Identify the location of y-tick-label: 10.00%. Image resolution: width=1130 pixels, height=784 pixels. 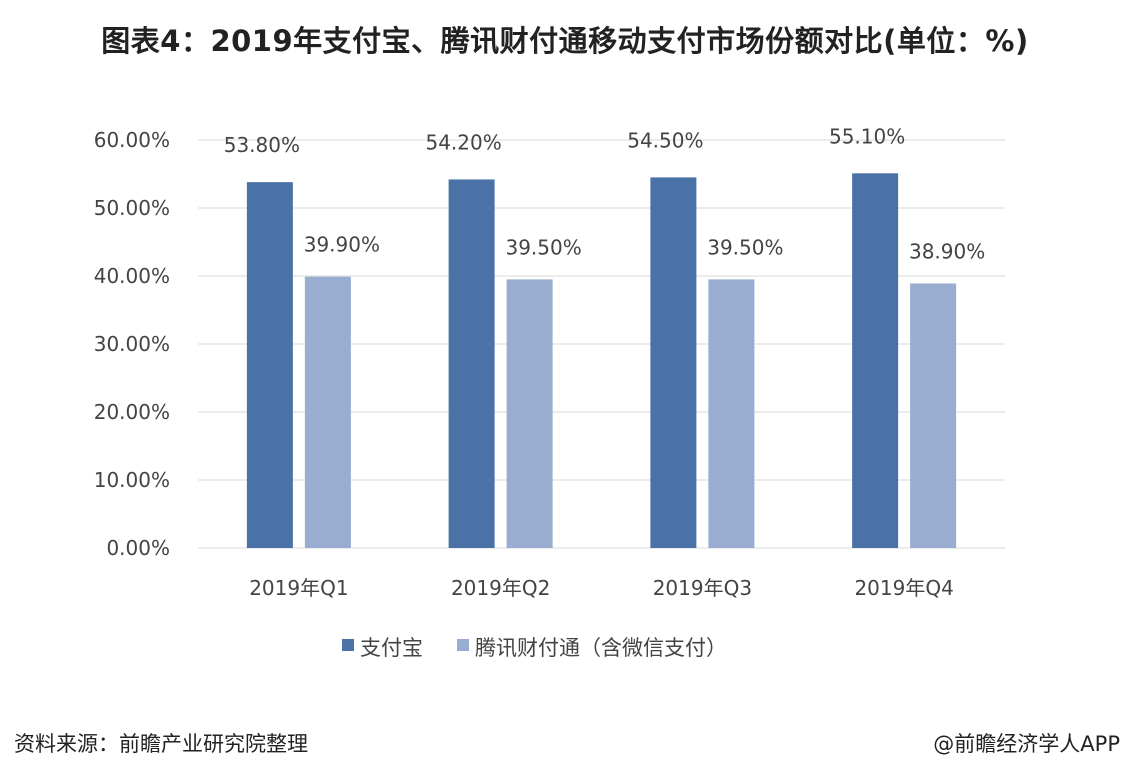
(132, 480).